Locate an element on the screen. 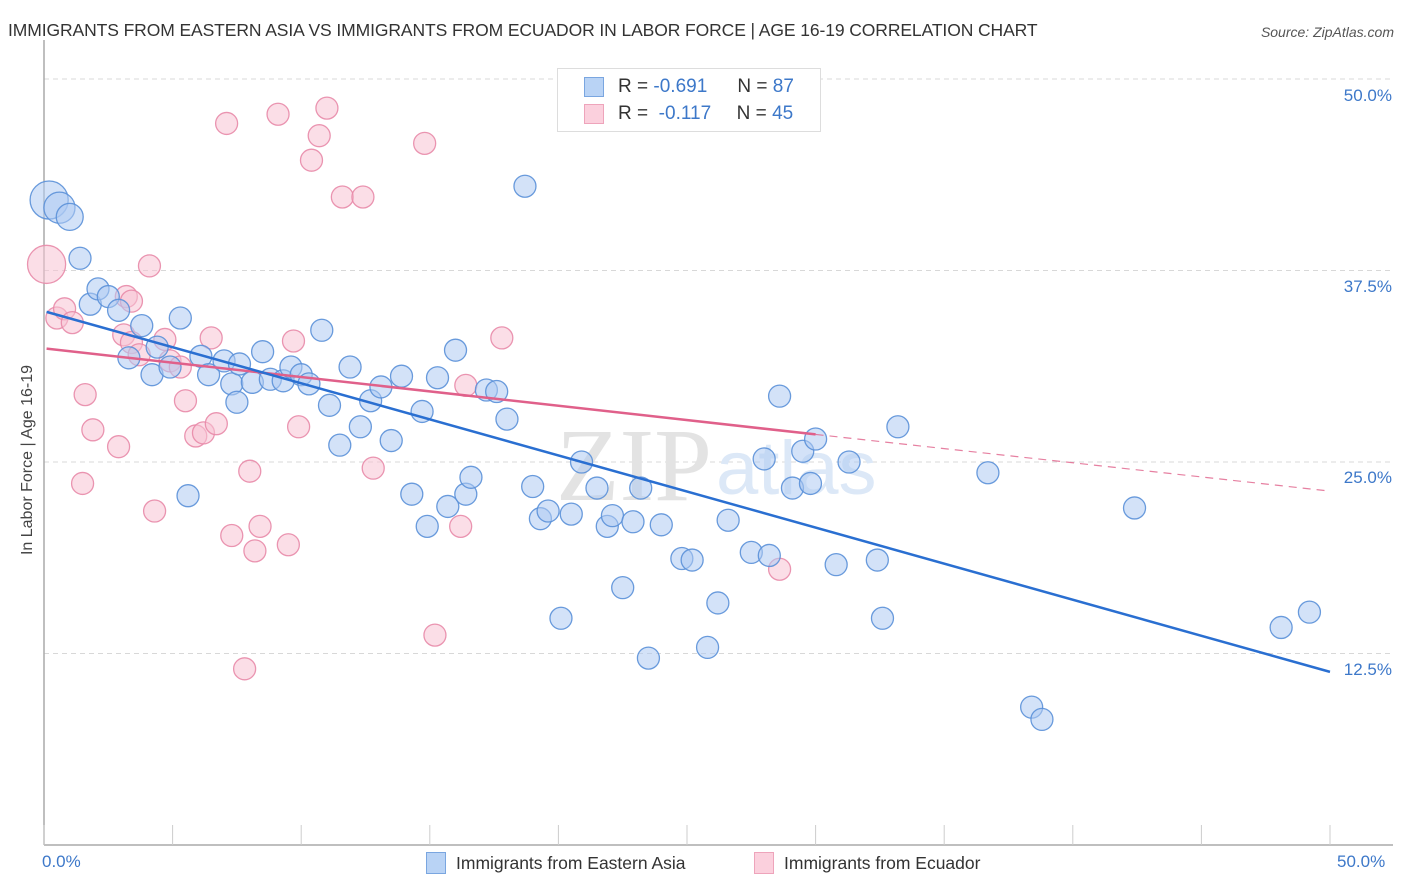 The image size is (1406, 892). r-value: -0.117 is located at coordinates (685, 113).